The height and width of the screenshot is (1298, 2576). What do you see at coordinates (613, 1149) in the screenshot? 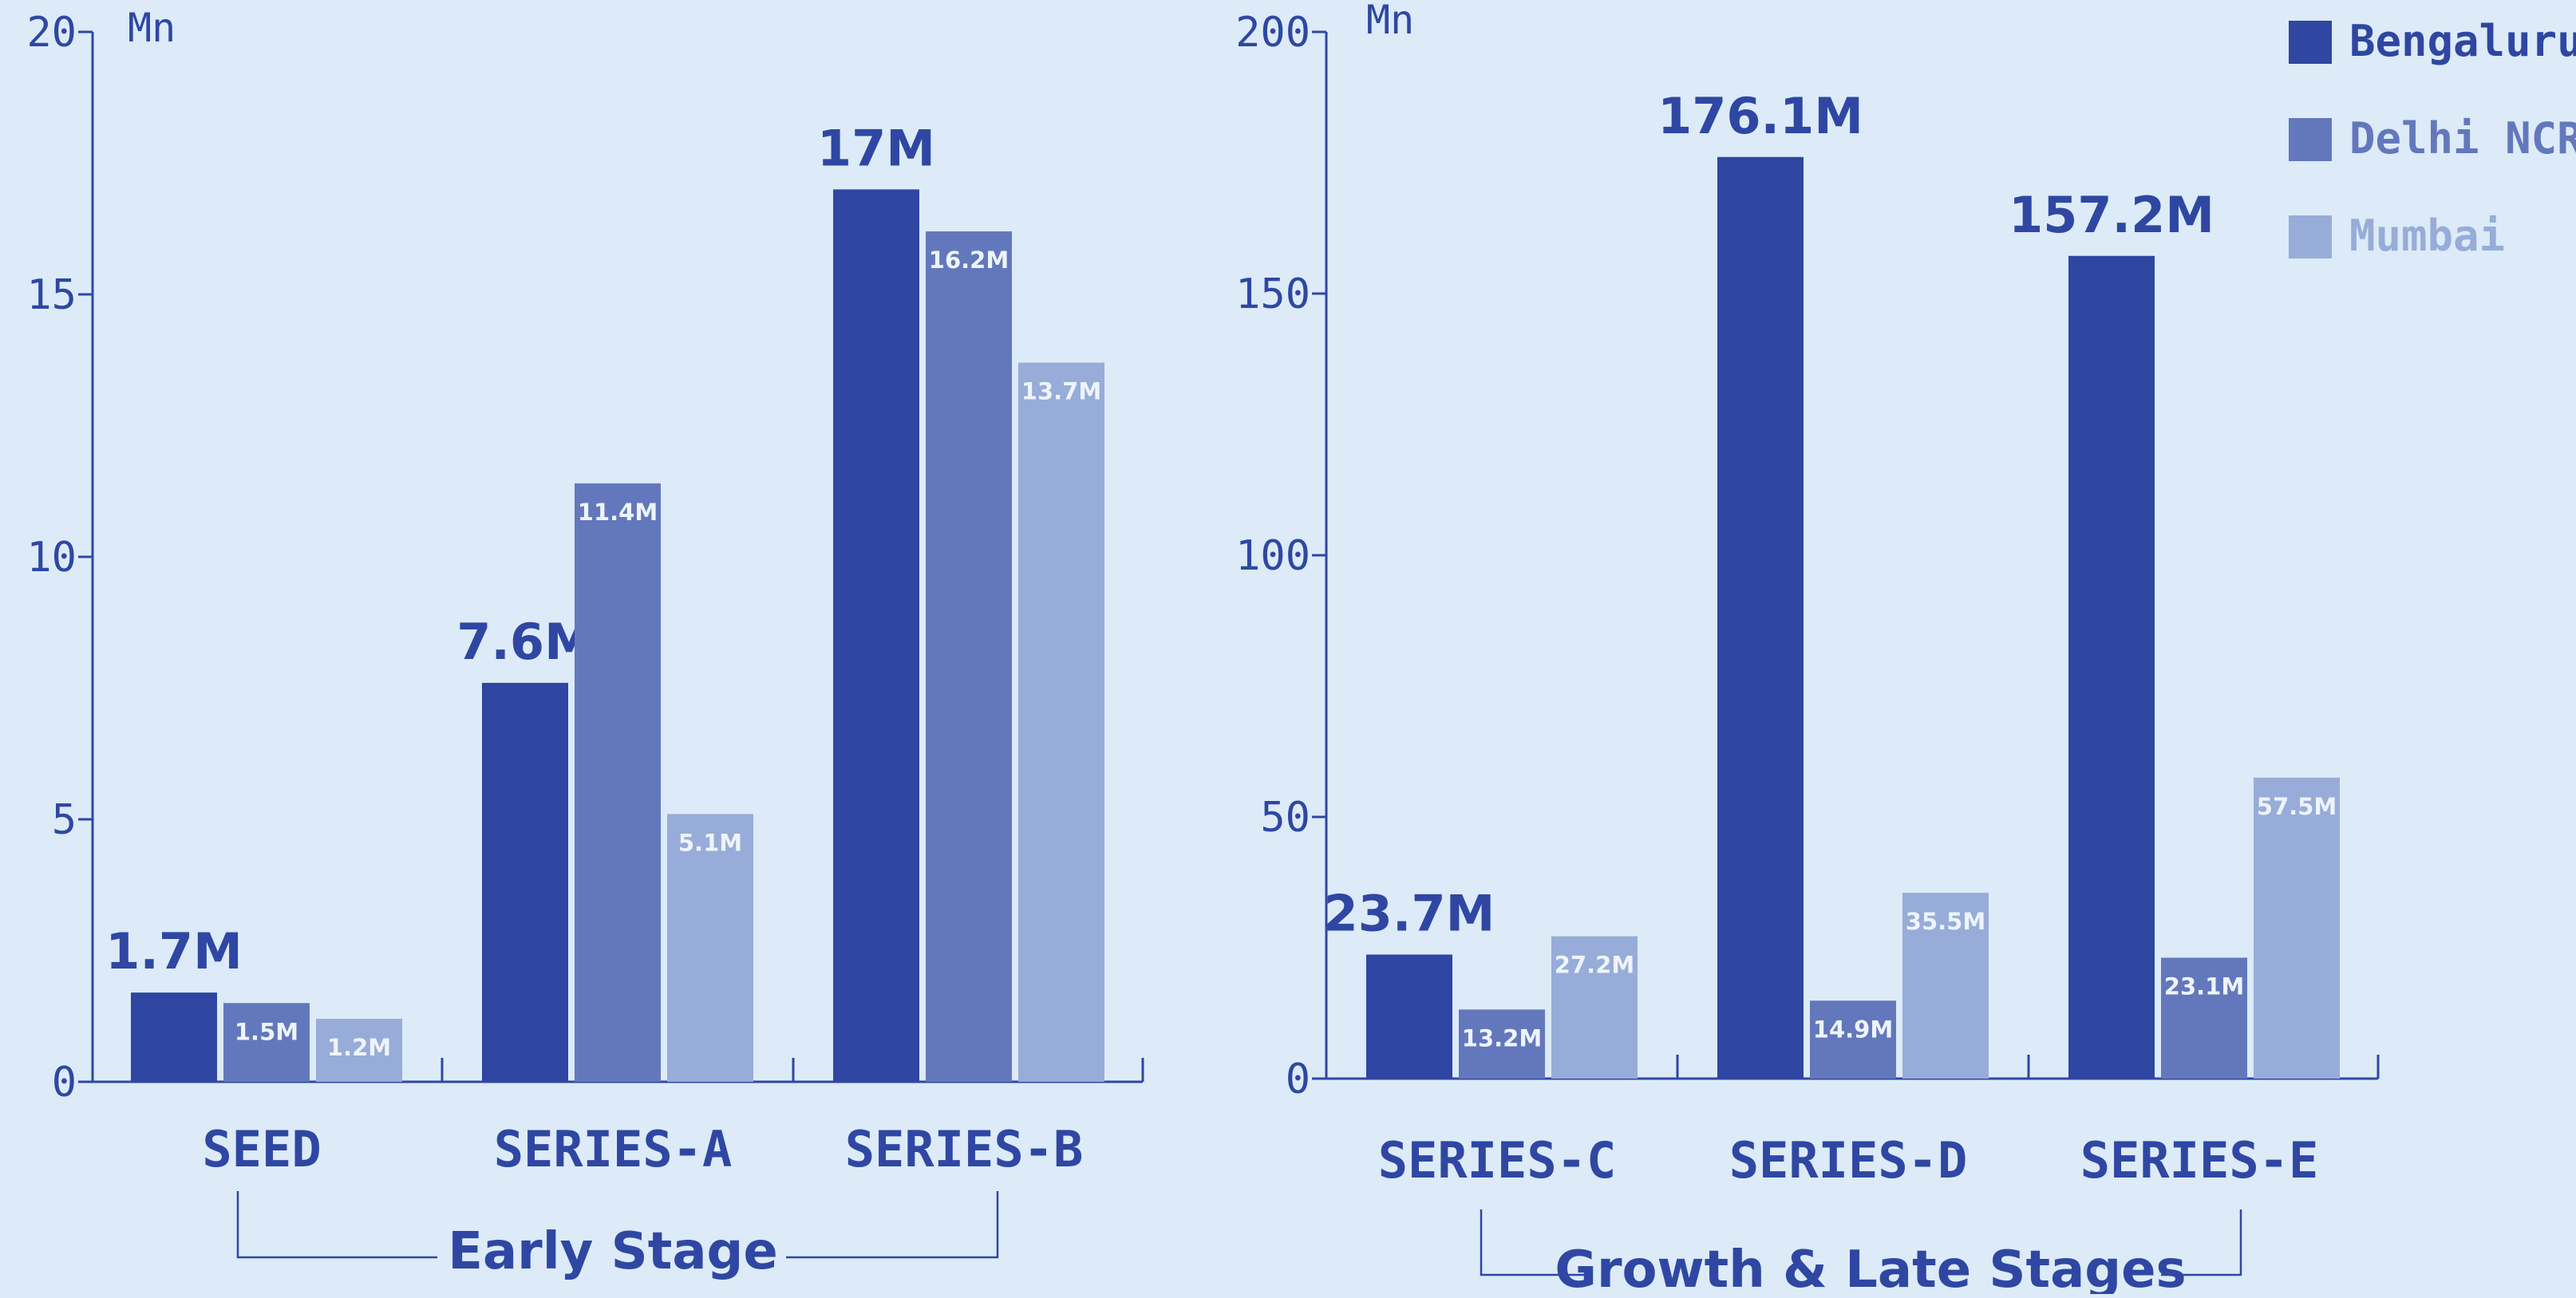
I see `category-label: SERIES-A` at bounding box center [613, 1149].